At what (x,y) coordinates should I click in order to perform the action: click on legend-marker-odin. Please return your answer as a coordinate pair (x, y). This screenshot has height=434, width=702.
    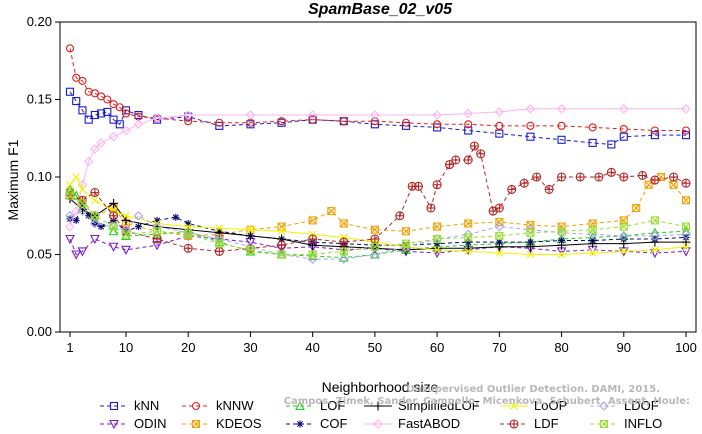
    Looking at the image, I should click on (114, 424).